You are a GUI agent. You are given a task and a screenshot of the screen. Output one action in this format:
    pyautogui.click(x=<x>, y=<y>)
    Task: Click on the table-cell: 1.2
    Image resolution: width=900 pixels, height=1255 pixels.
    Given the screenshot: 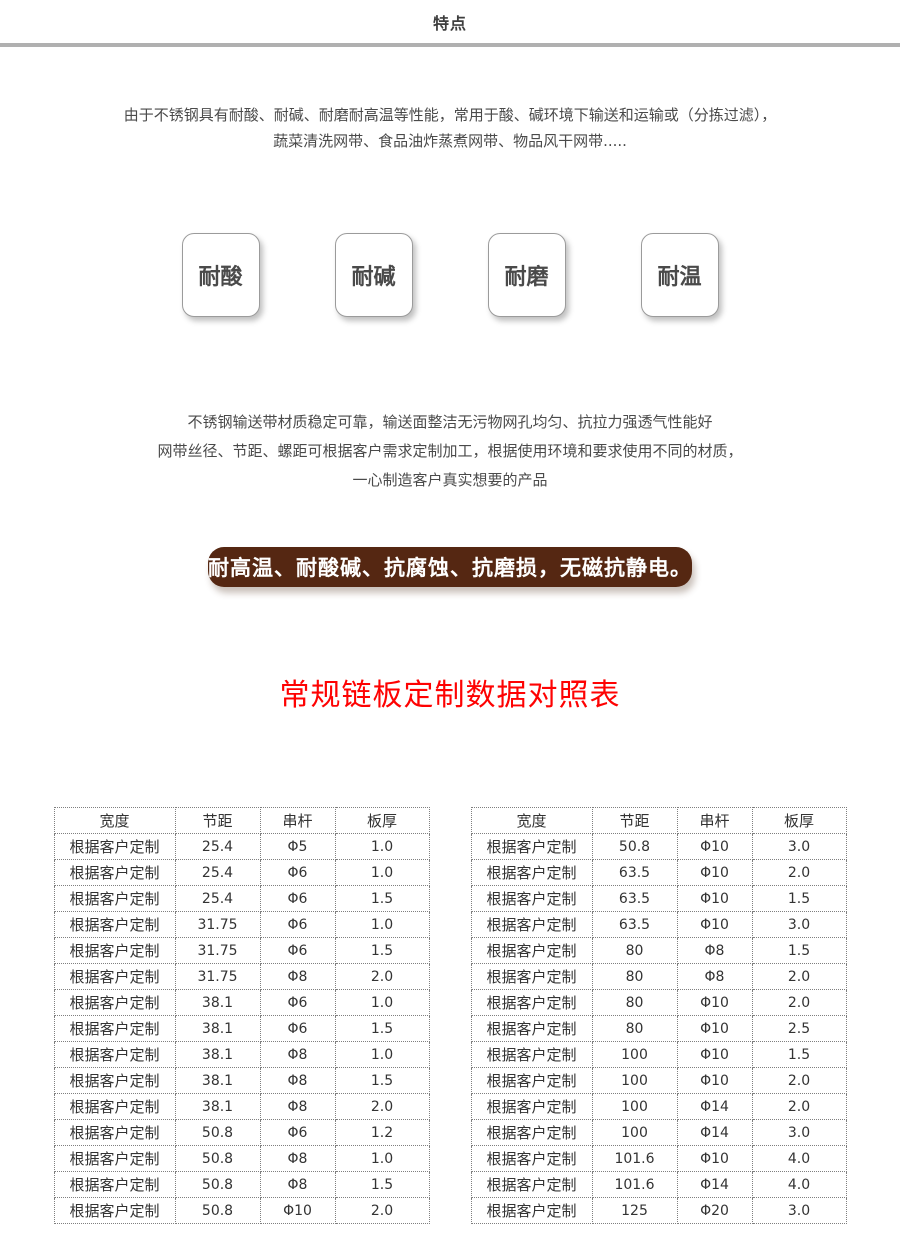 What is the action you would take?
    pyautogui.click(x=382, y=1132)
    